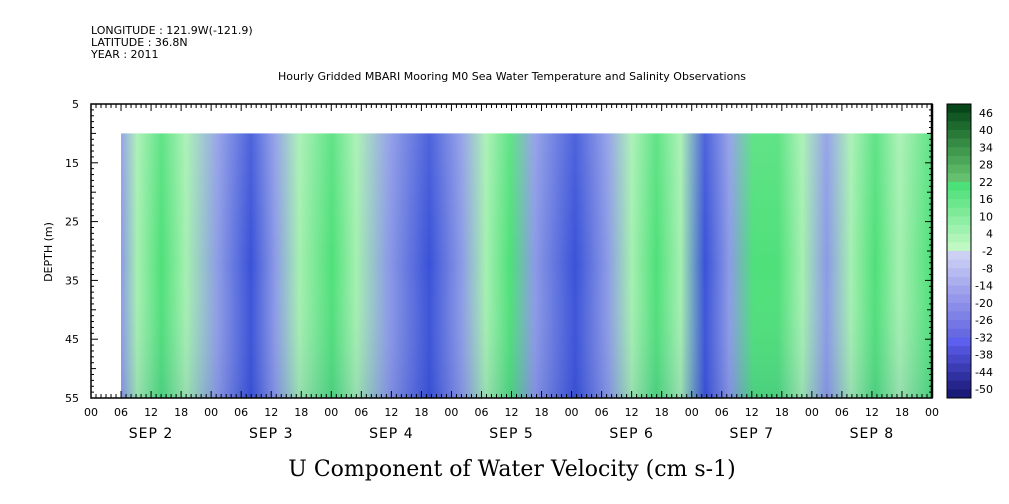 The height and width of the screenshot is (504, 1009). I want to click on colorbar-label: 4, so click(989, 234).